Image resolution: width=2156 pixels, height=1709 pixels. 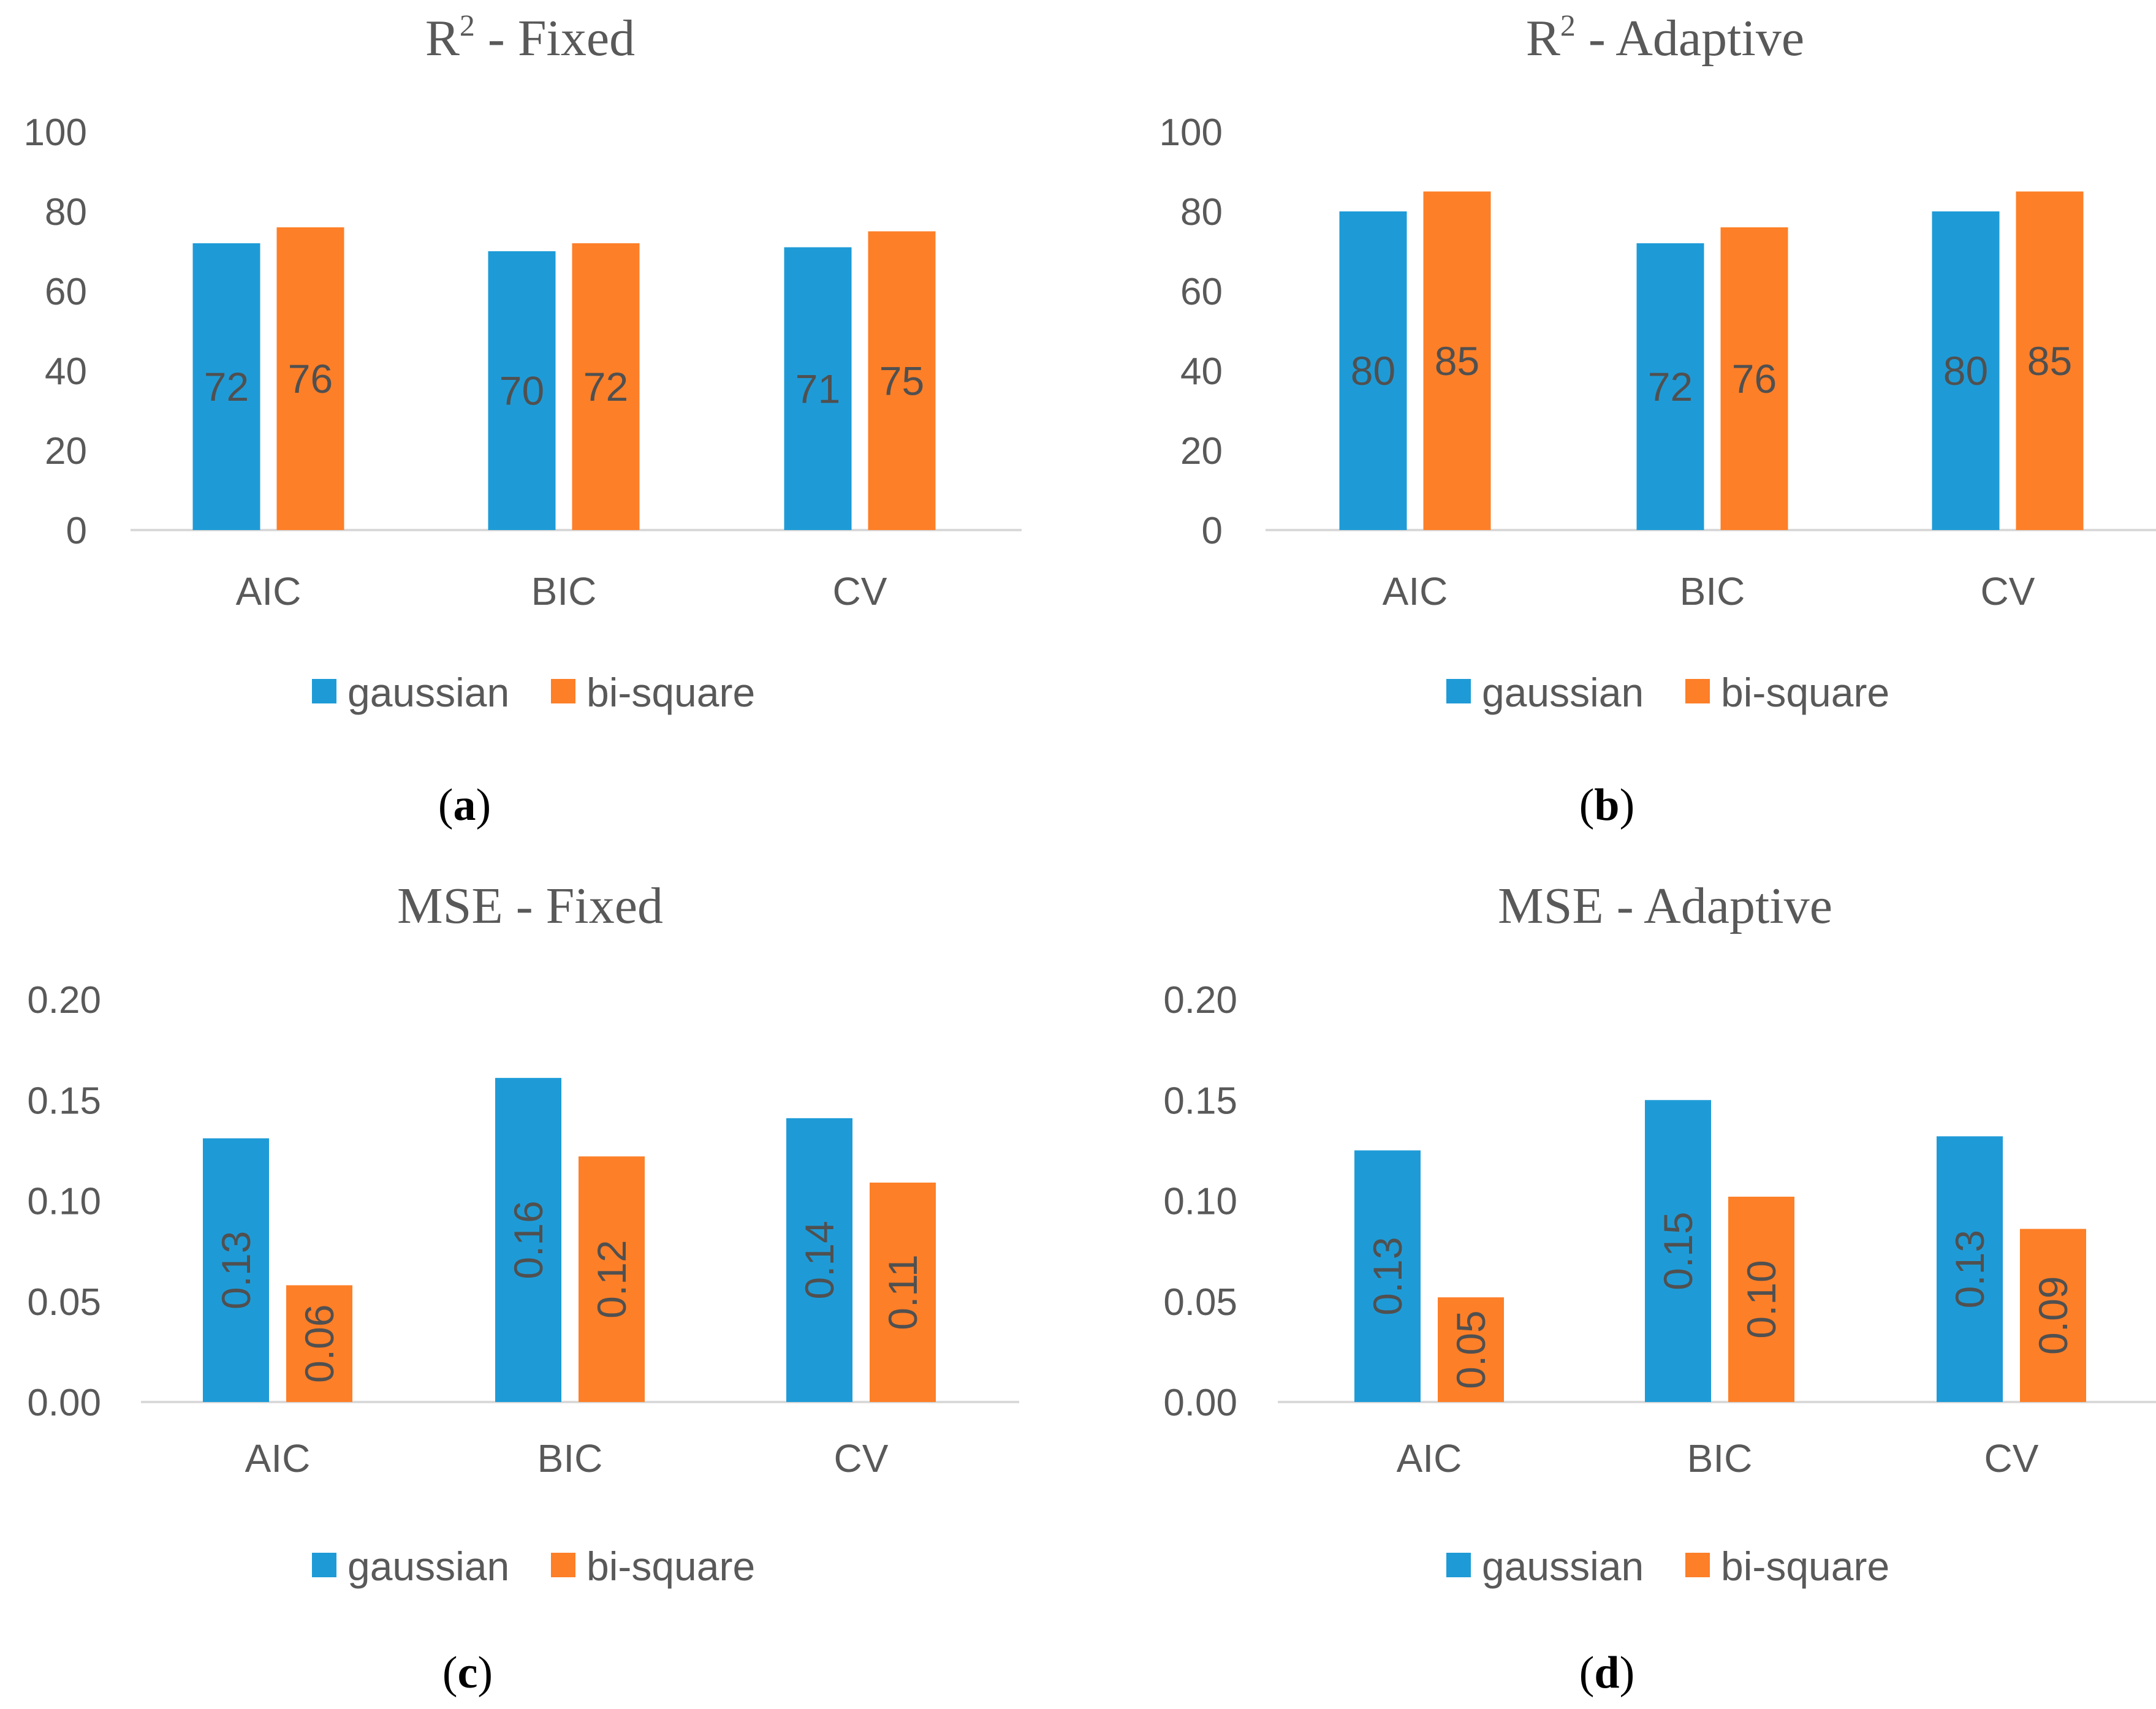 I want to click on data-label-gaussian-cv: 0.14, so click(x=819, y=1260).